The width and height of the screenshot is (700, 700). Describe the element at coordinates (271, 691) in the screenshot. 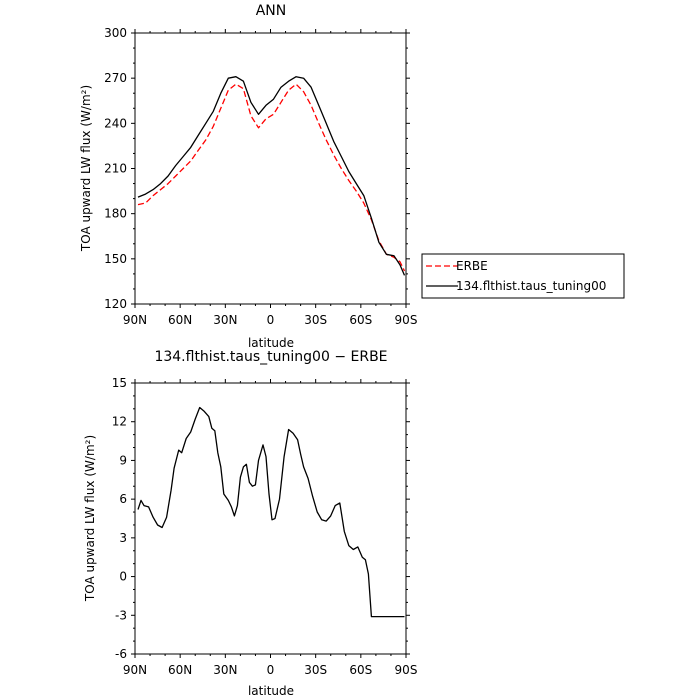

I see `bottom-panel-x-axis-label: latitude` at that location.